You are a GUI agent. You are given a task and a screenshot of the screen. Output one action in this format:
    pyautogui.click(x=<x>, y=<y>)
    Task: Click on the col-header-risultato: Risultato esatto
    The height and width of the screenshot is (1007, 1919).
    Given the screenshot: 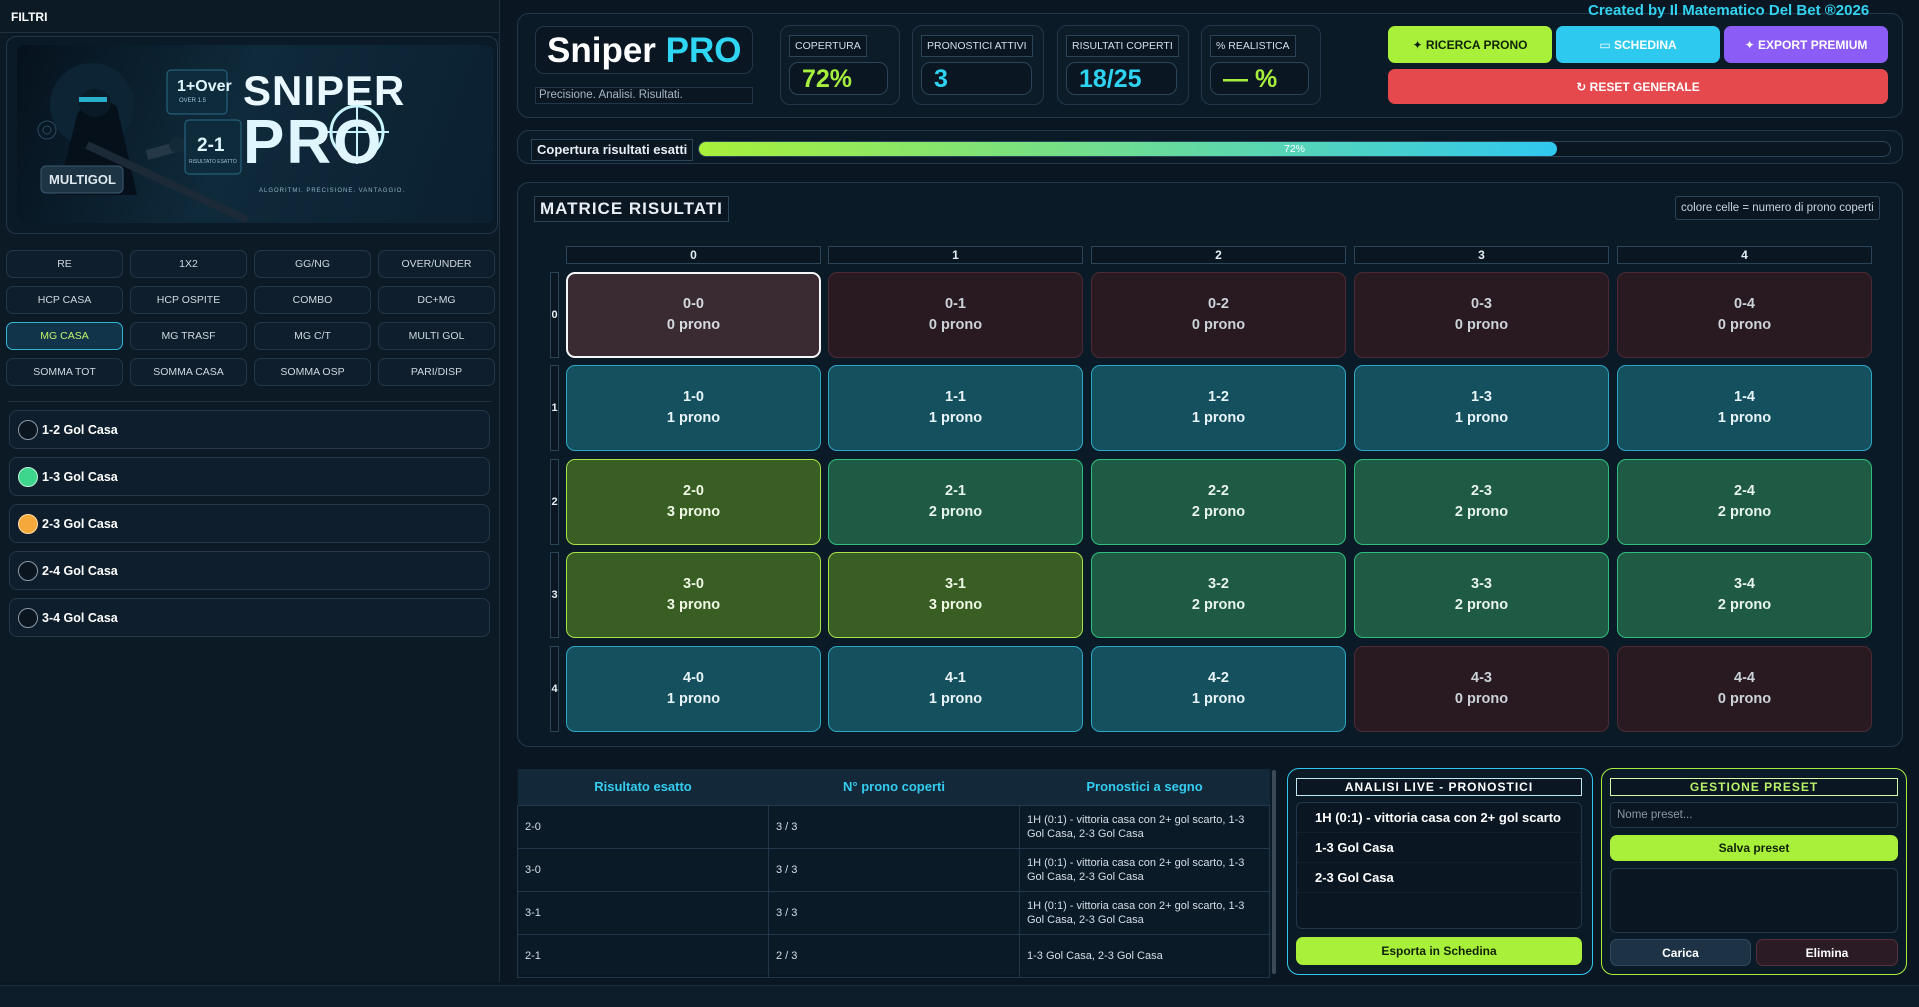 What is the action you would take?
    pyautogui.click(x=643, y=787)
    